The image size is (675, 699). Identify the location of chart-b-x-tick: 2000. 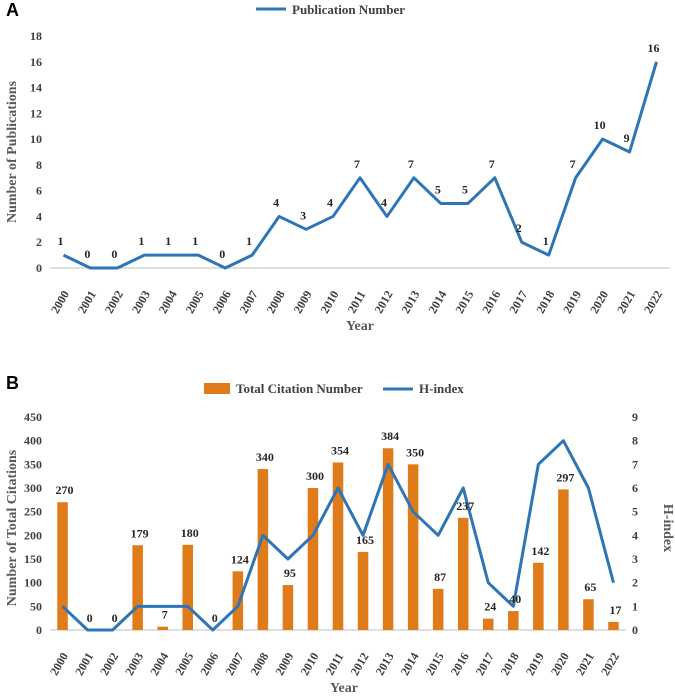
(59, 664).